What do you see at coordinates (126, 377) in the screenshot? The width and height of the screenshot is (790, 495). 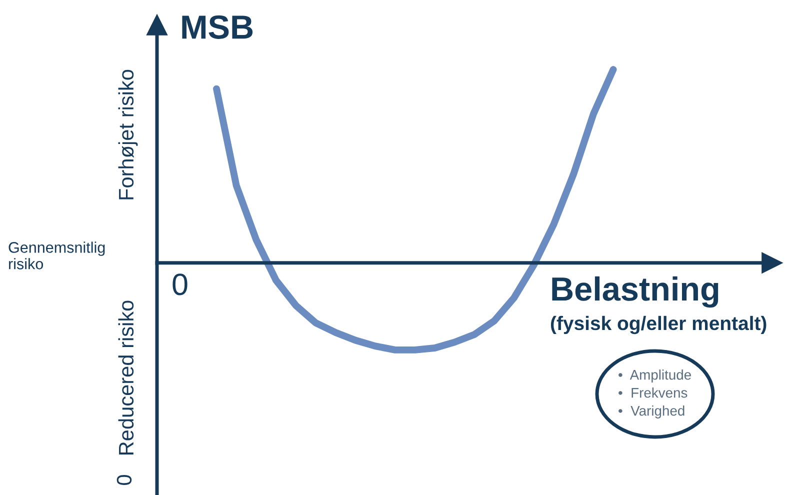 I see `text: Reducered risiko` at bounding box center [126, 377].